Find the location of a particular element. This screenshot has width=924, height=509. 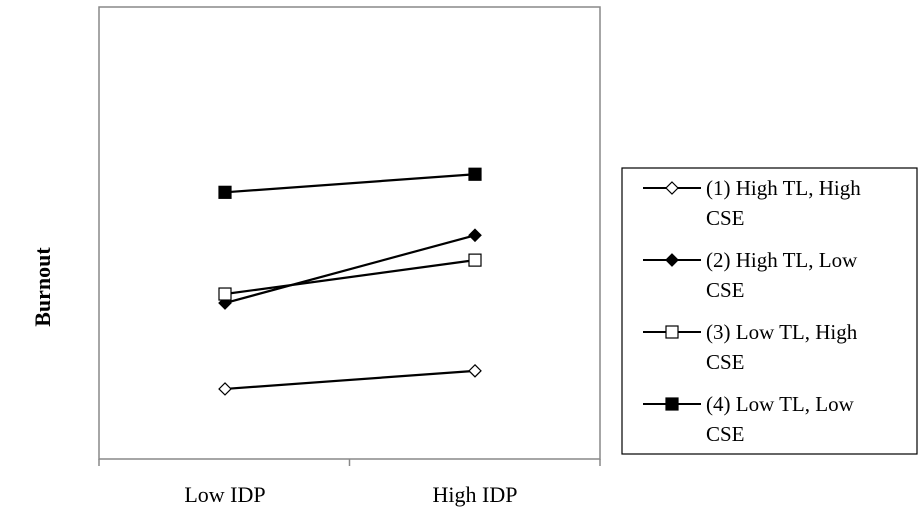

x-tick-label-low-idp: Low IDP is located at coordinates (224, 494).